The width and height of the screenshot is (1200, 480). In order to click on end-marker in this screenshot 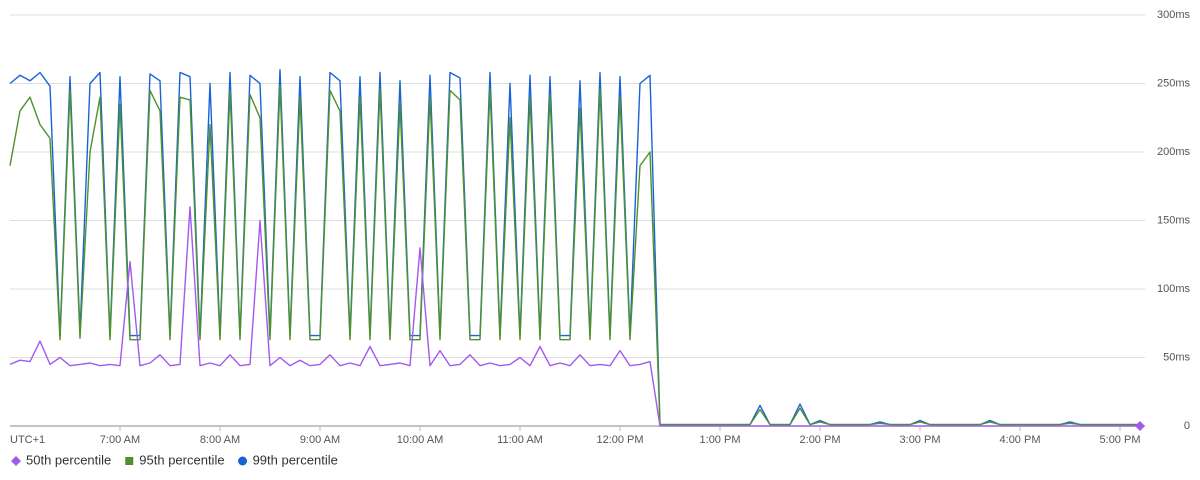, I will do `click(1140, 426)`.